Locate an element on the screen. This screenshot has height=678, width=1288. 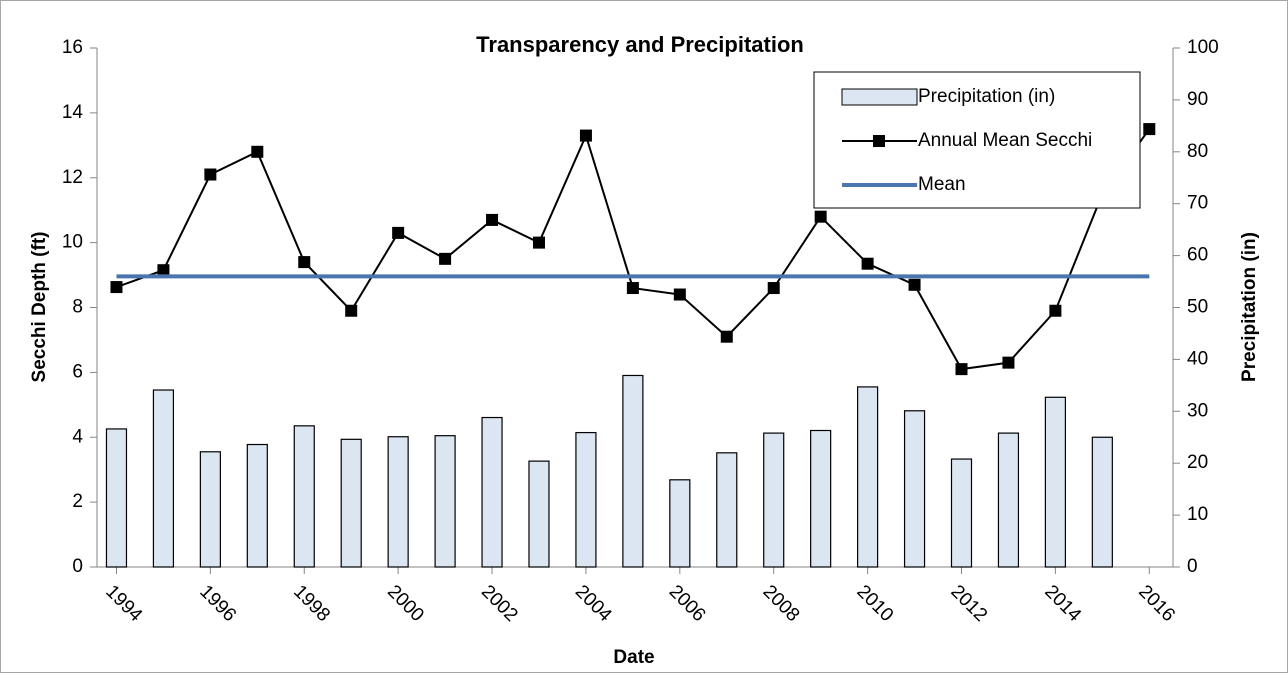
y-tick-label: 12 is located at coordinates (72, 177).